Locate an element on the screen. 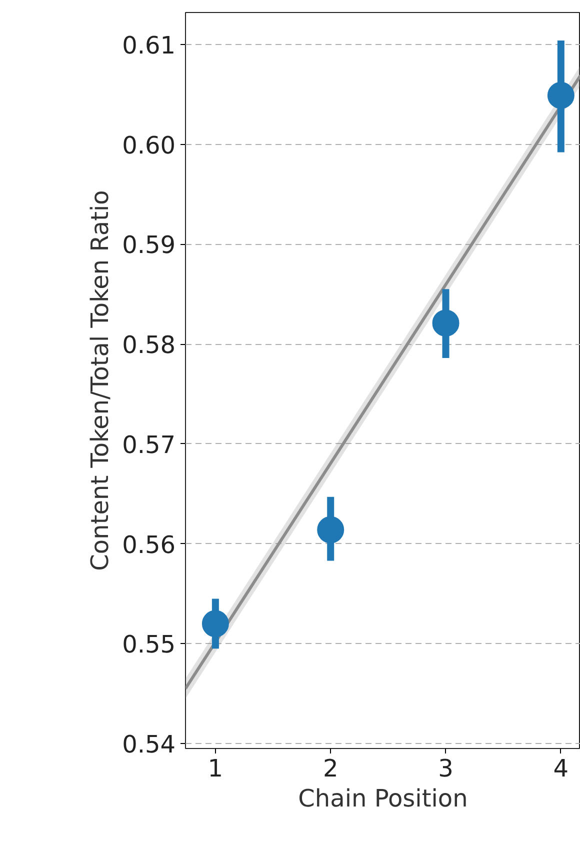 The width and height of the screenshot is (580, 861). x-tick-label: 1 is located at coordinates (216, 768).